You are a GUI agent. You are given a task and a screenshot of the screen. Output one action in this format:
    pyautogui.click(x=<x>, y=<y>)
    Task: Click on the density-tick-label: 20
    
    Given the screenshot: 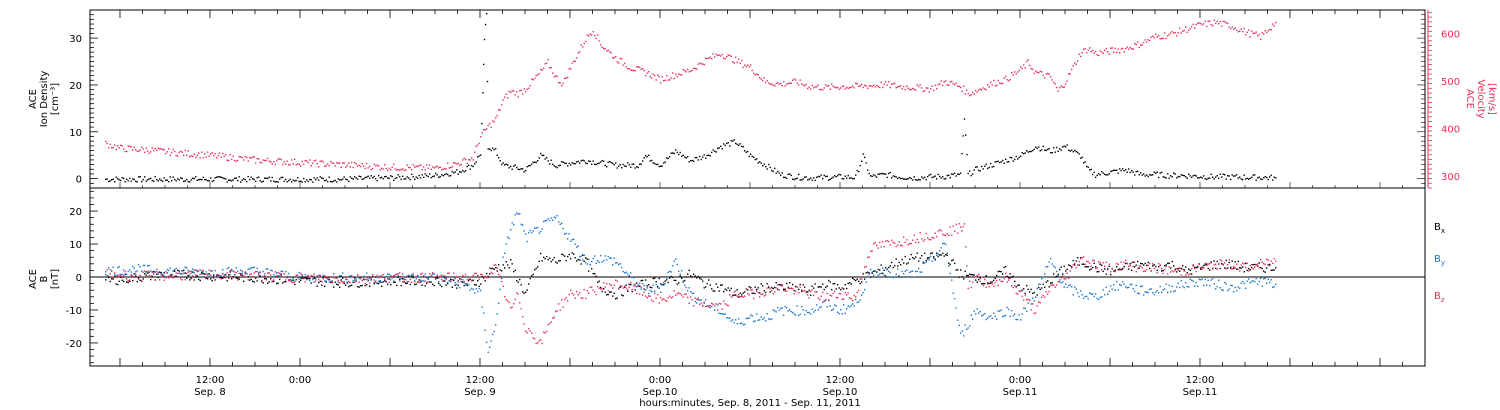 What is the action you would take?
    pyautogui.click(x=75, y=86)
    